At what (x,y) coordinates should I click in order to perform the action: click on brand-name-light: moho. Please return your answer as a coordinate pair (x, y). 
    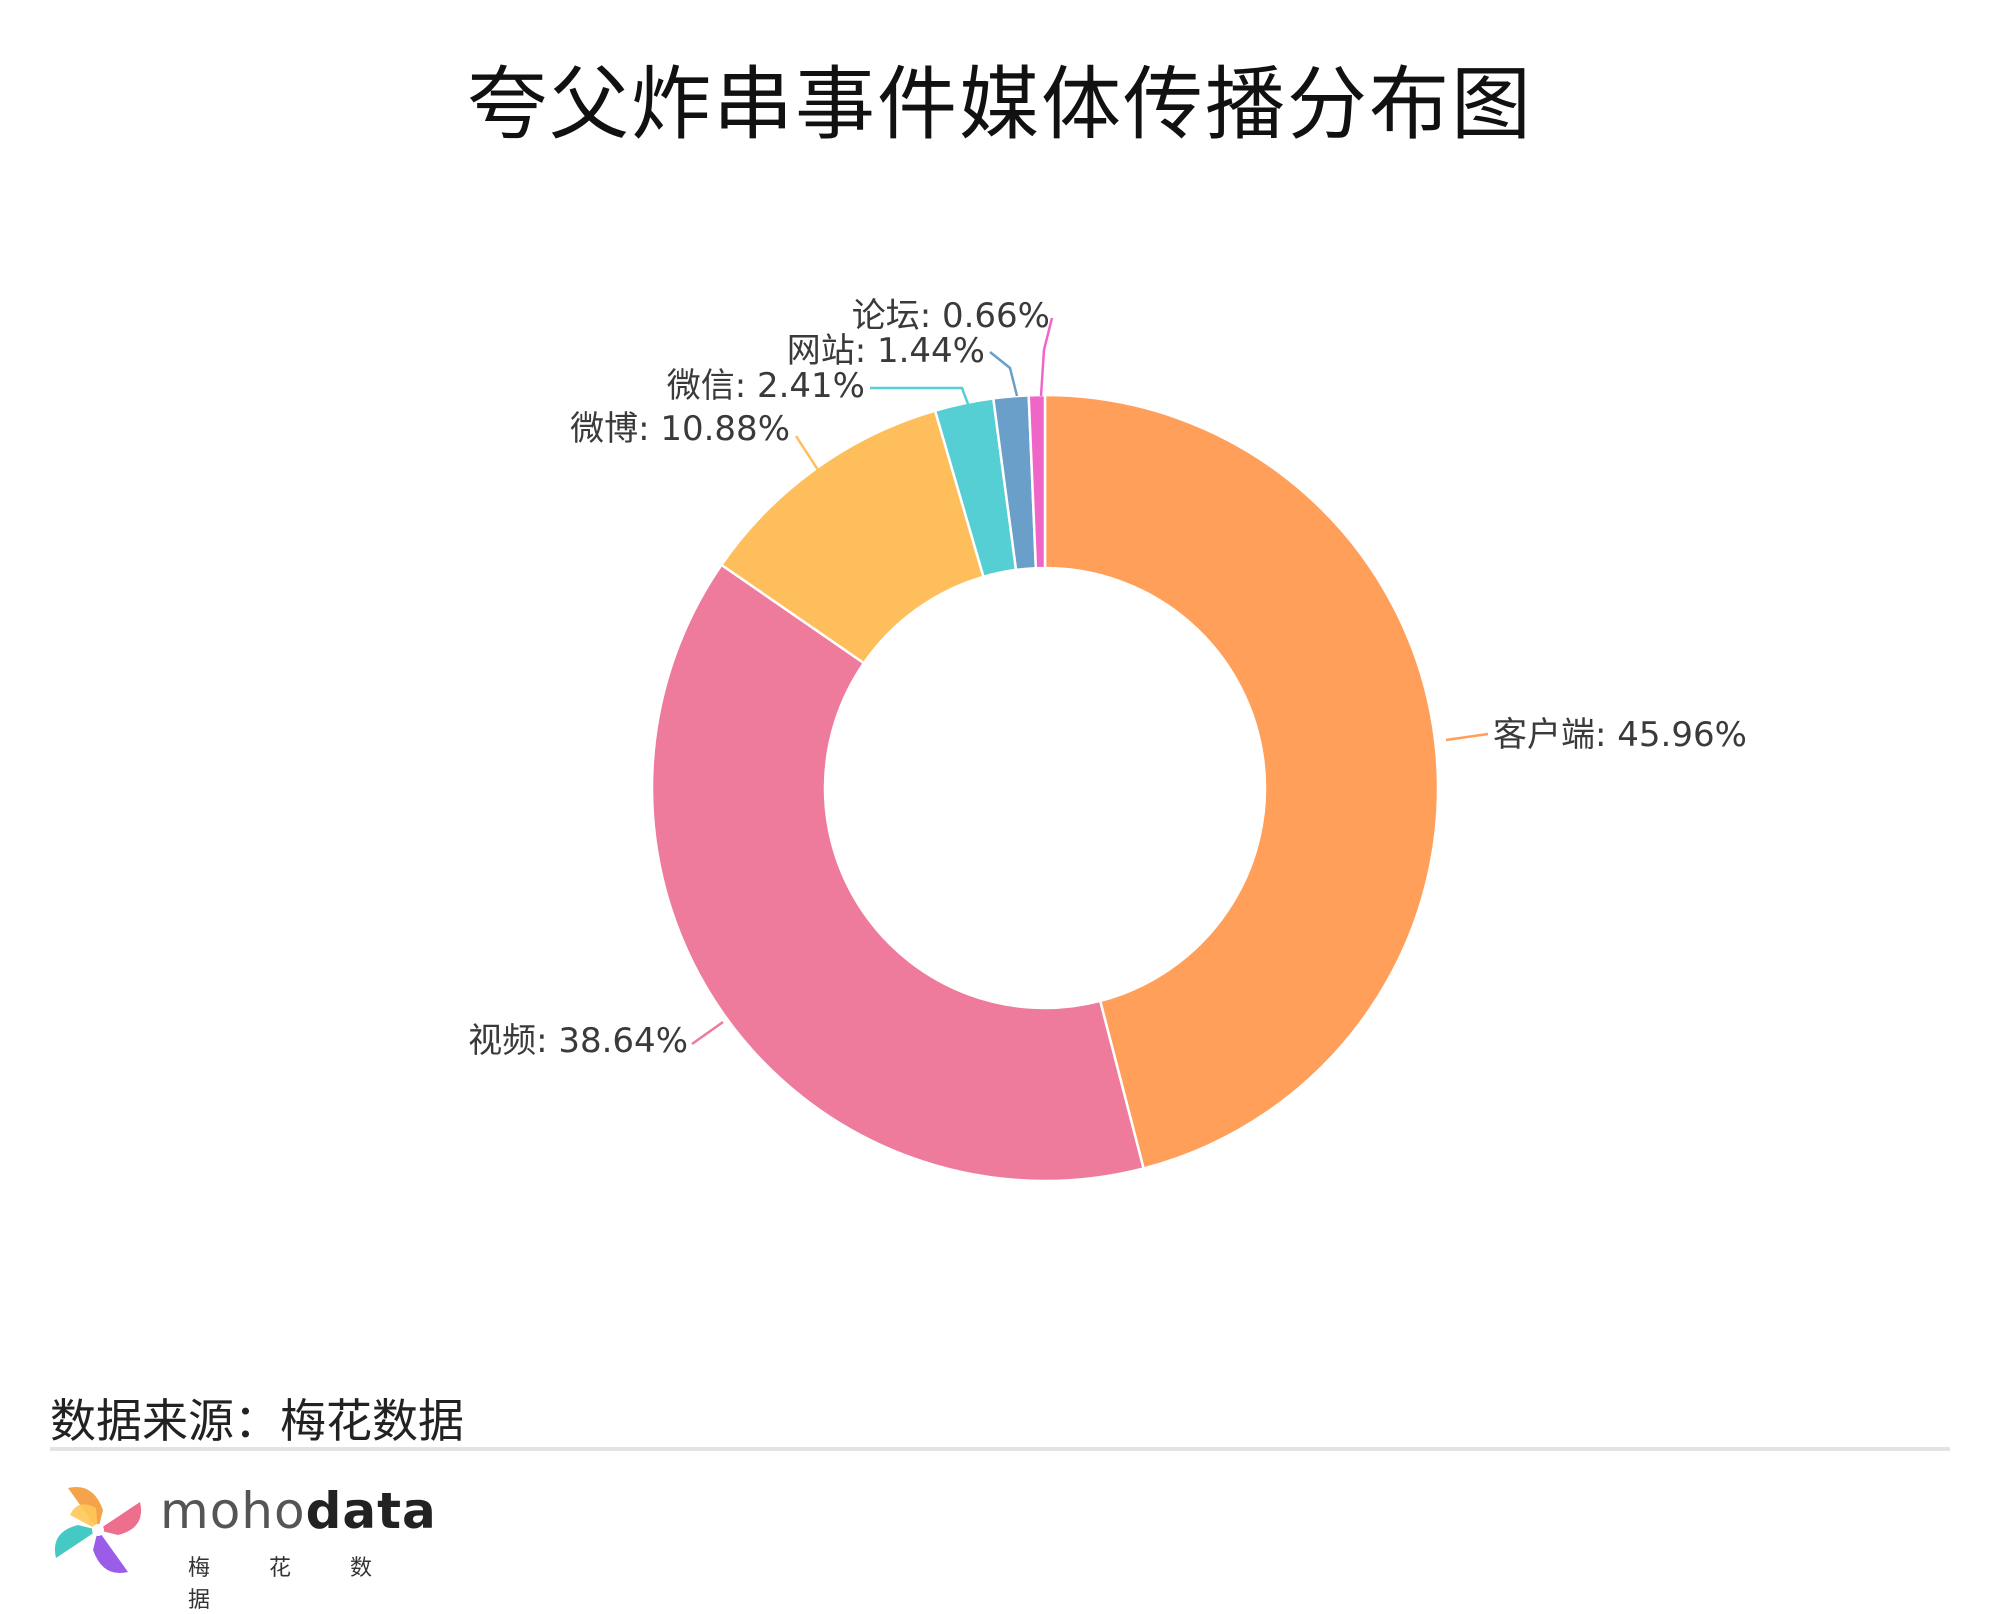
    Looking at the image, I should click on (233, 1511).